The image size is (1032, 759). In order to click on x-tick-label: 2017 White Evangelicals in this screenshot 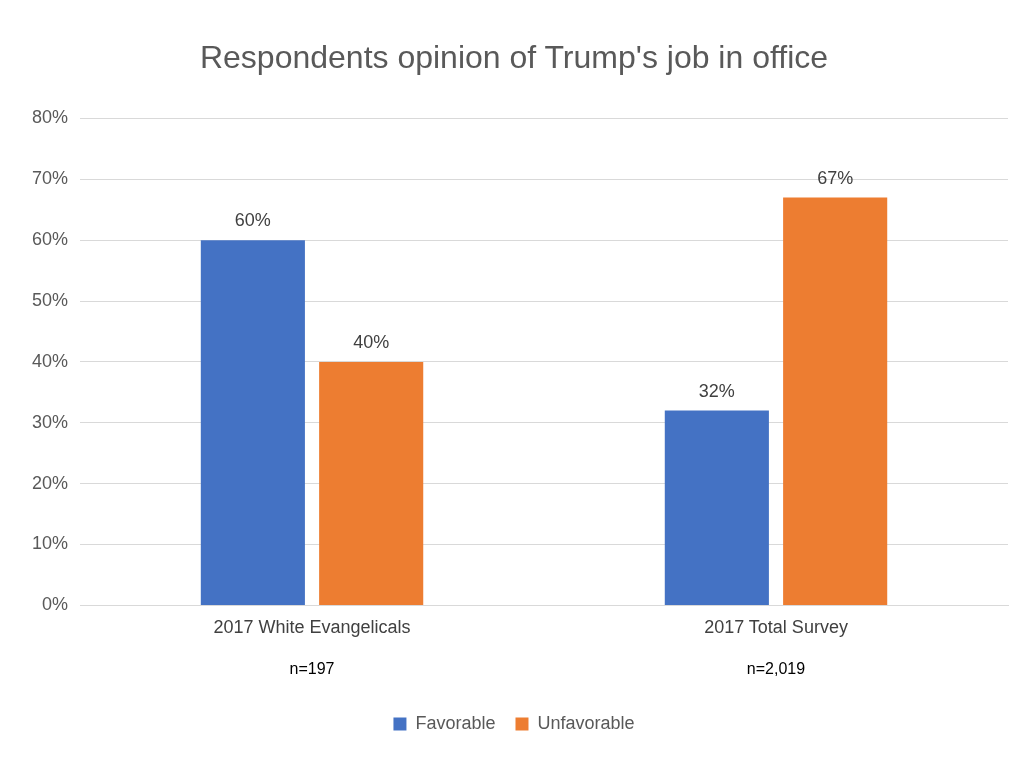, I will do `click(312, 627)`.